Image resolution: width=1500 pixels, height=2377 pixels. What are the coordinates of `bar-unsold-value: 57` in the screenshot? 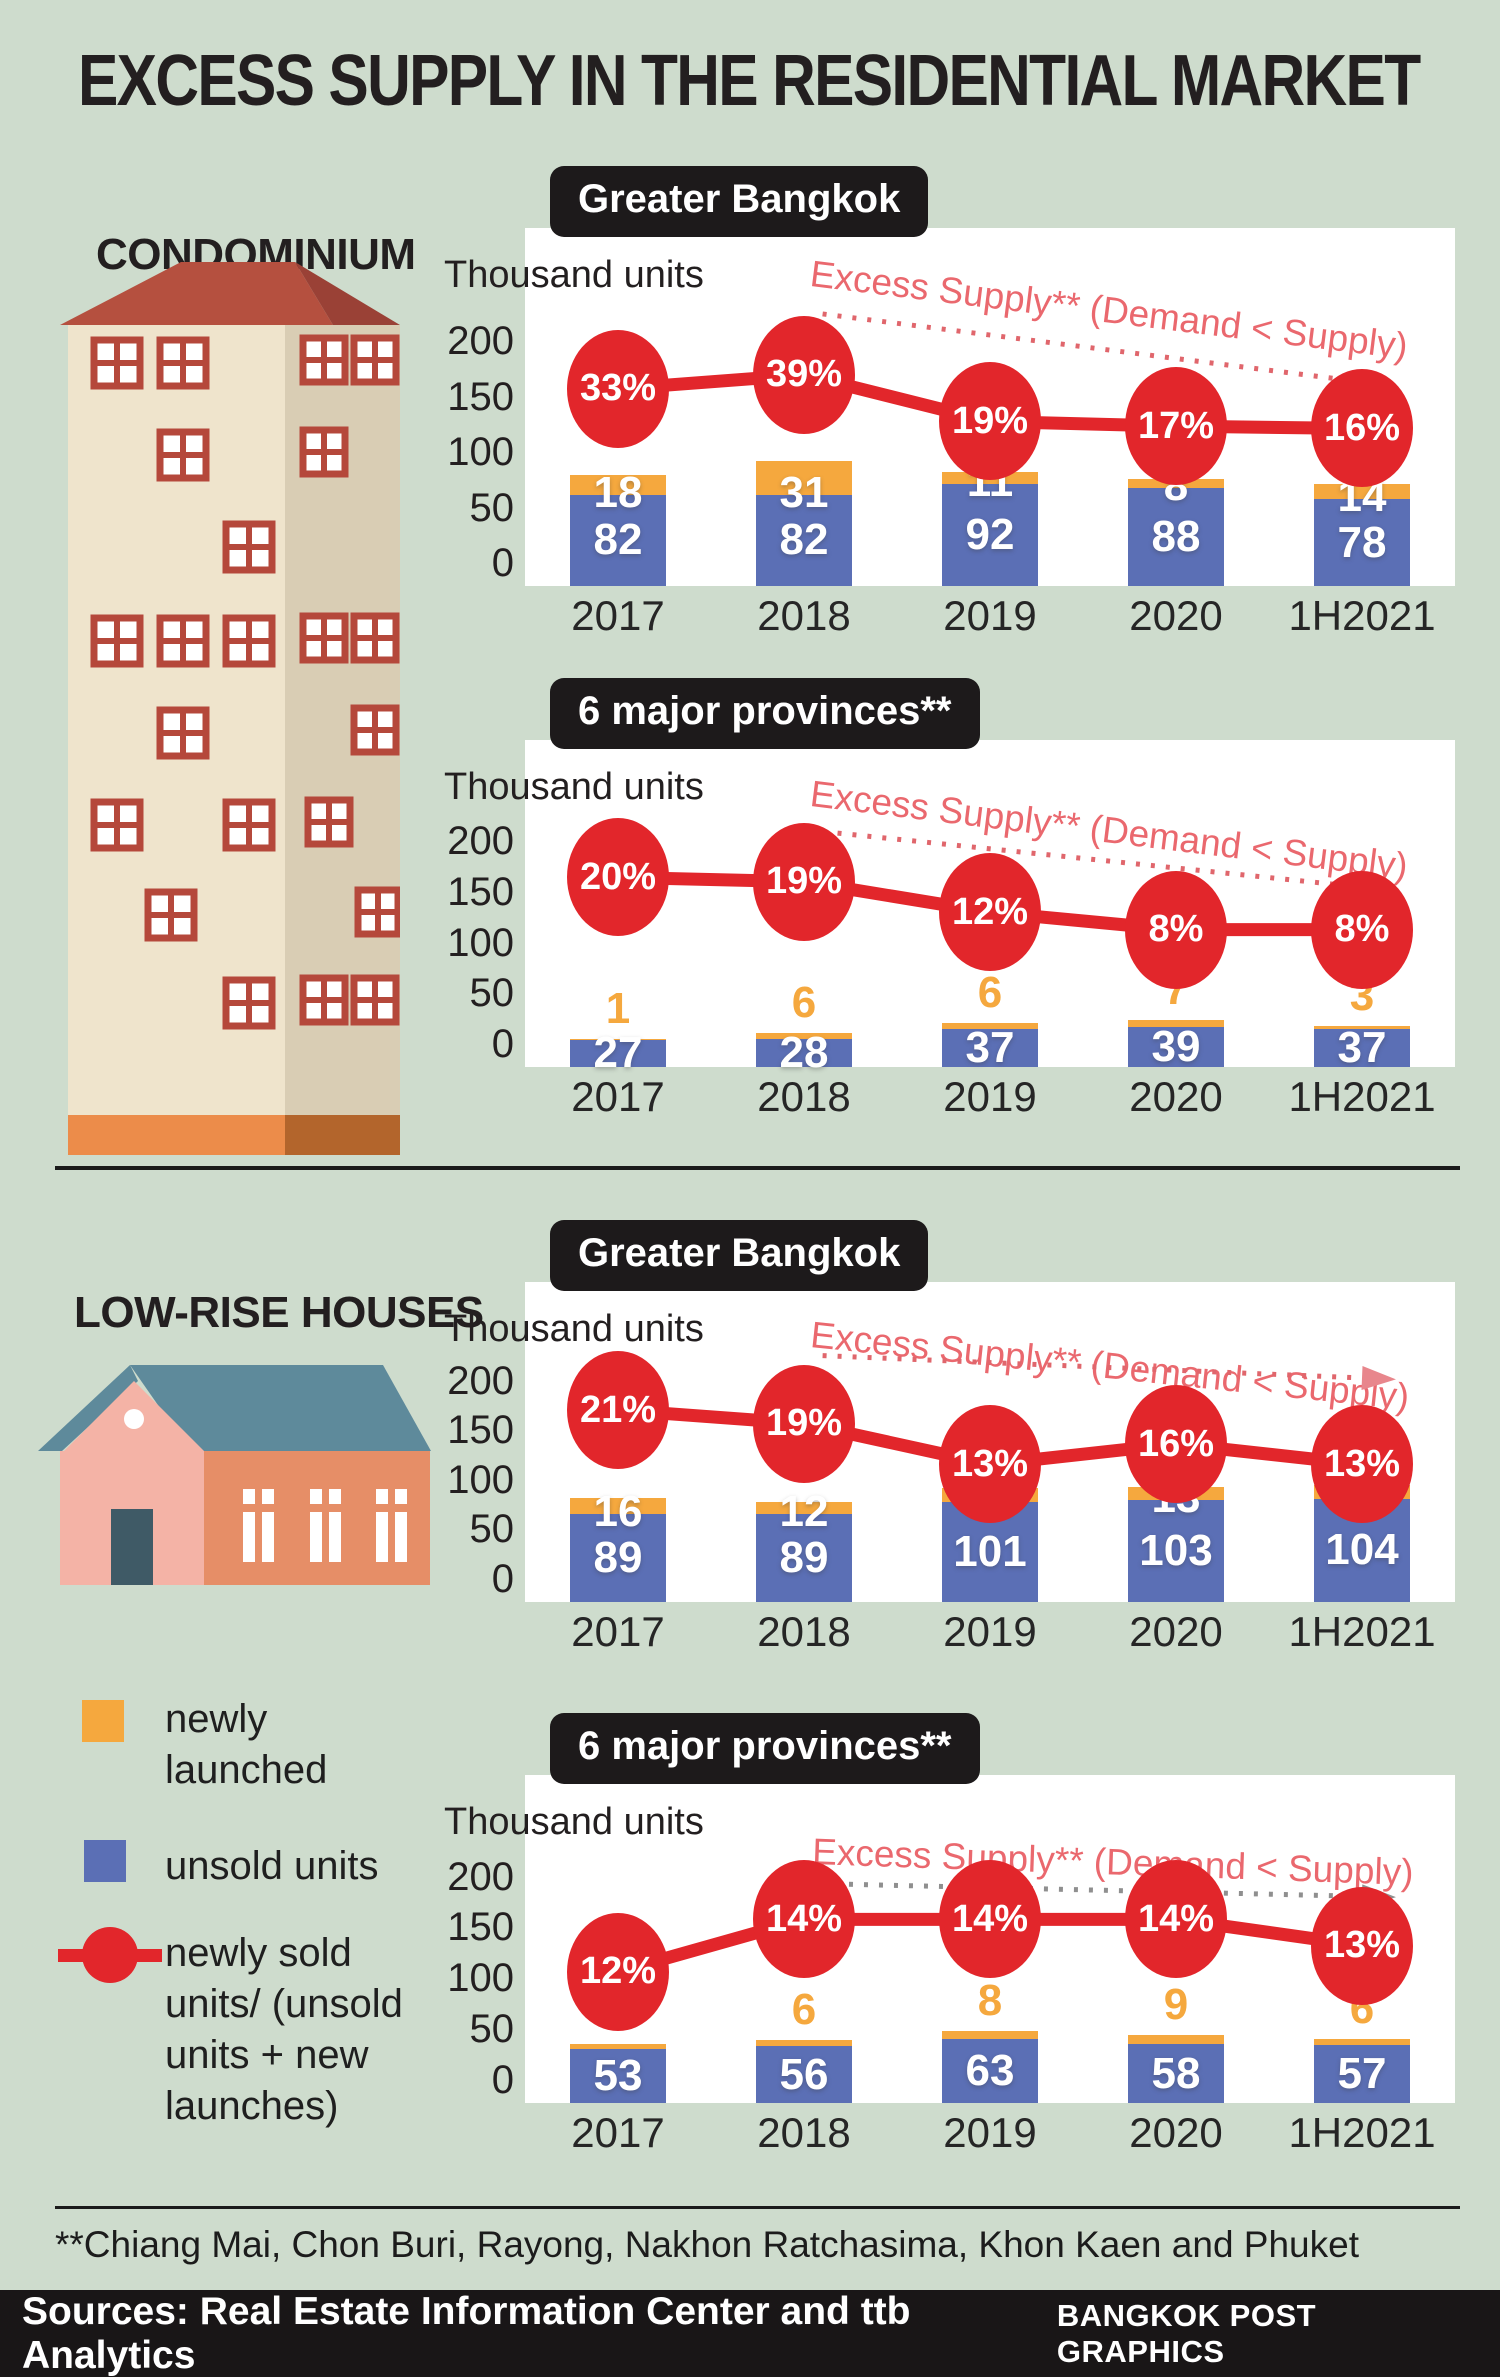 It's located at (1362, 2074).